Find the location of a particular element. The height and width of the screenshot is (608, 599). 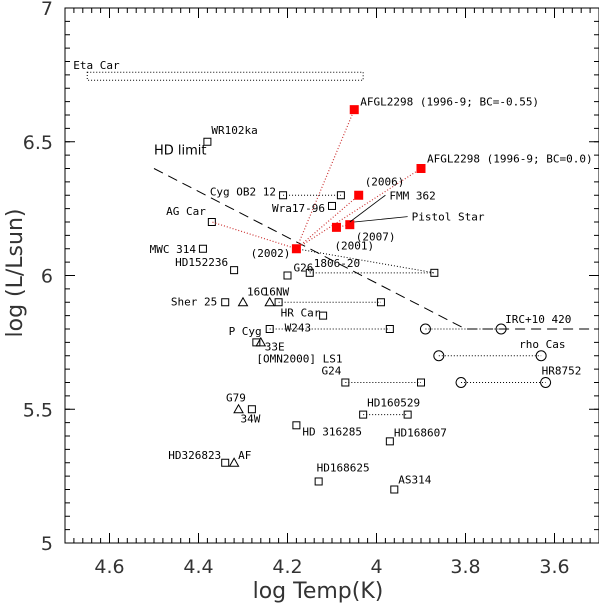

star-label: 1806-20 is located at coordinates (337, 263).